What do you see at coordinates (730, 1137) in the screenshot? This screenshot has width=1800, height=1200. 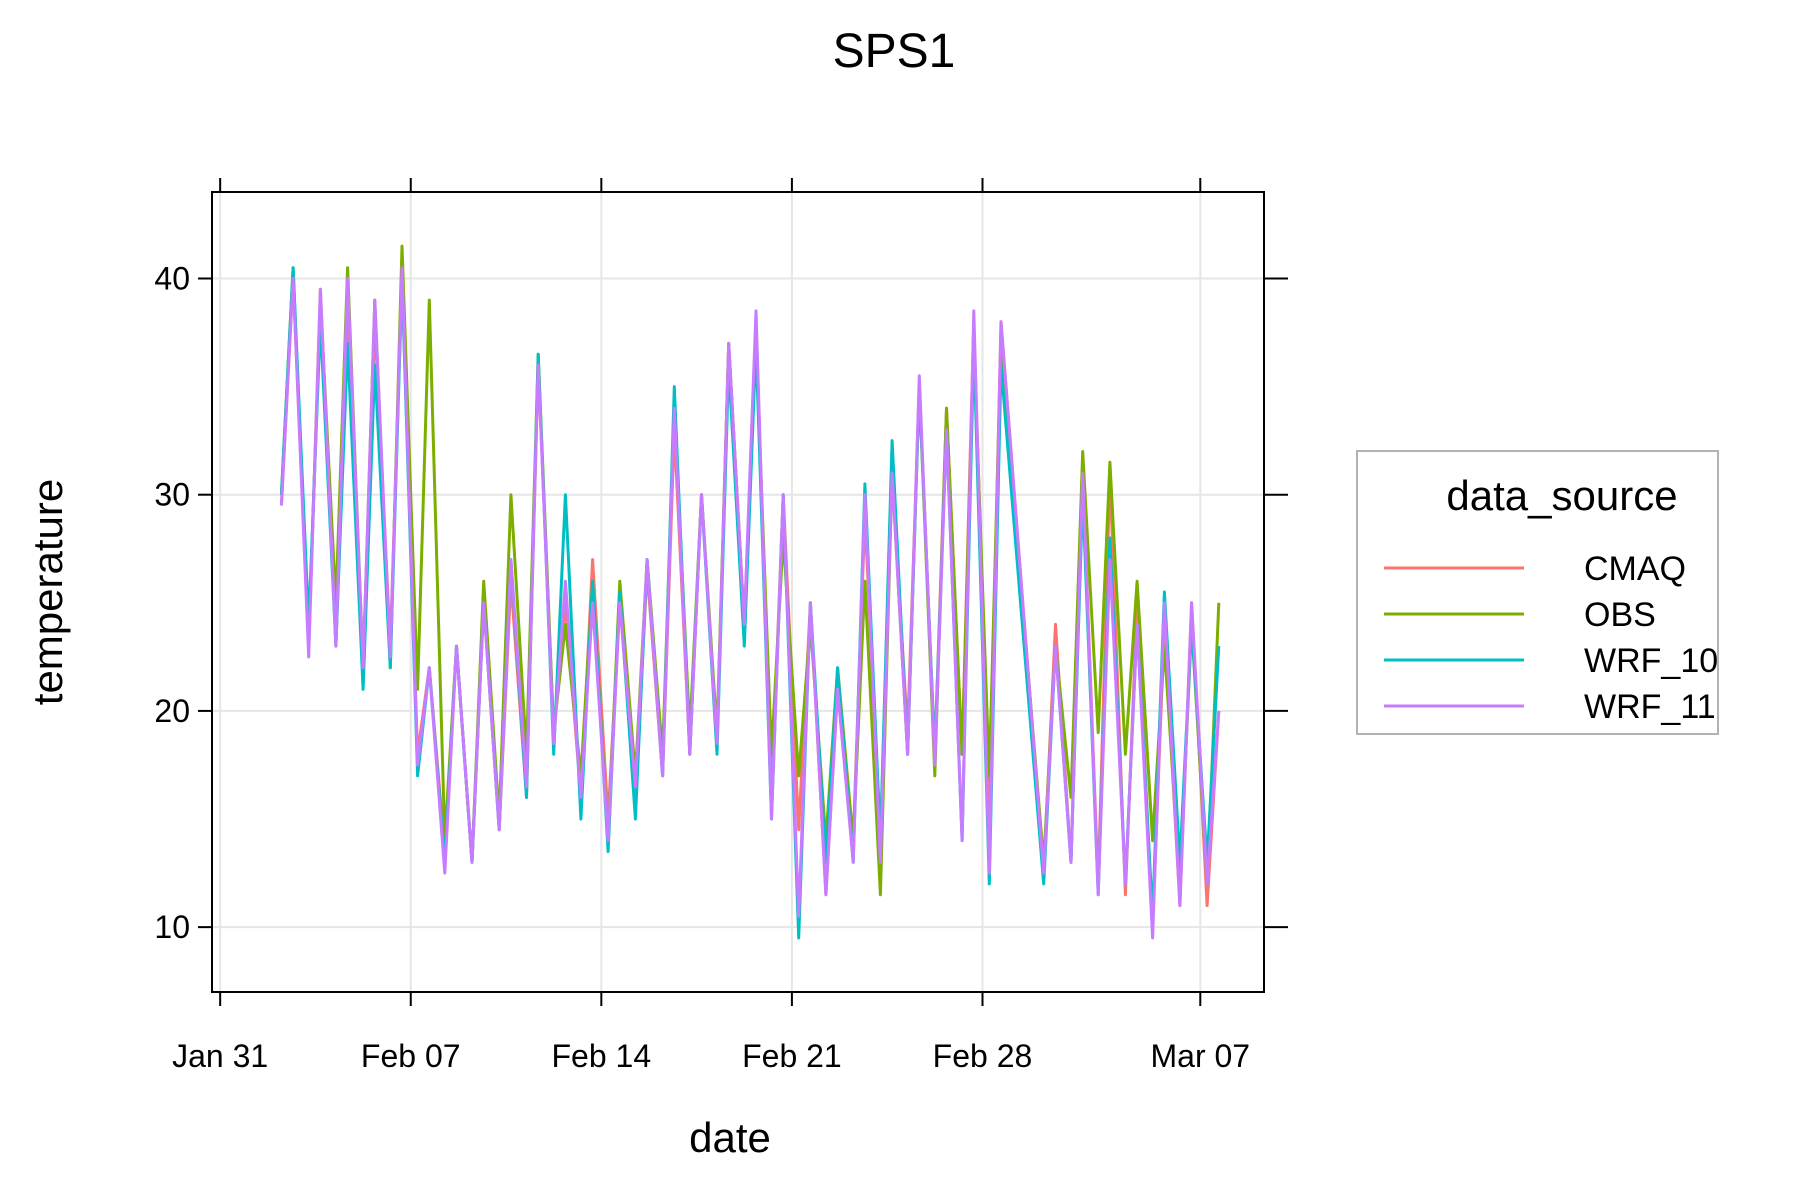 I see `x-axis-title: date` at bounding box center [730, 1137].